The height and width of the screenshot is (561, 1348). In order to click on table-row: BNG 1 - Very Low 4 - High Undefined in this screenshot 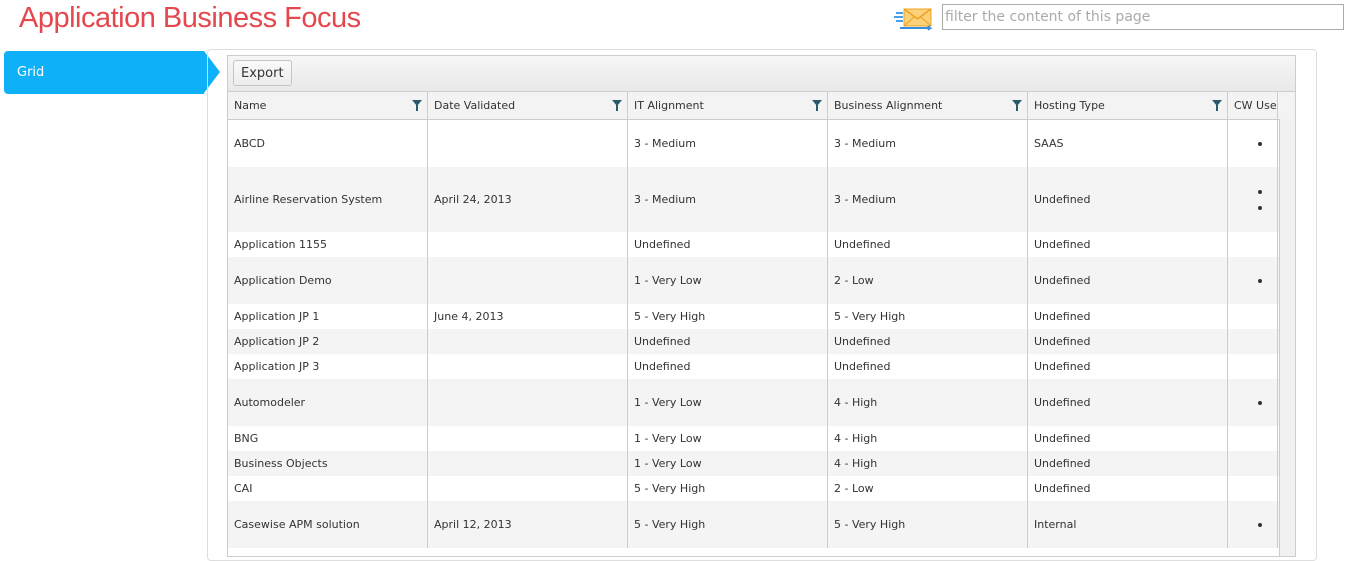, I will do `click(761, 438)`.